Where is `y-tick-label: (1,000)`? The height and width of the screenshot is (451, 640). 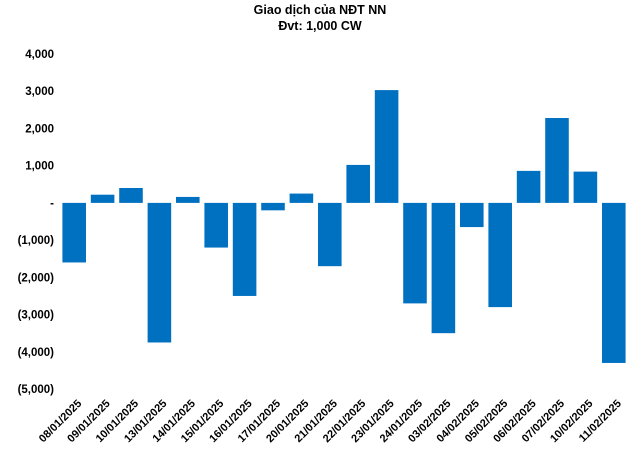
y-tick-label: (1,000) is located at coordinates (36, 241).